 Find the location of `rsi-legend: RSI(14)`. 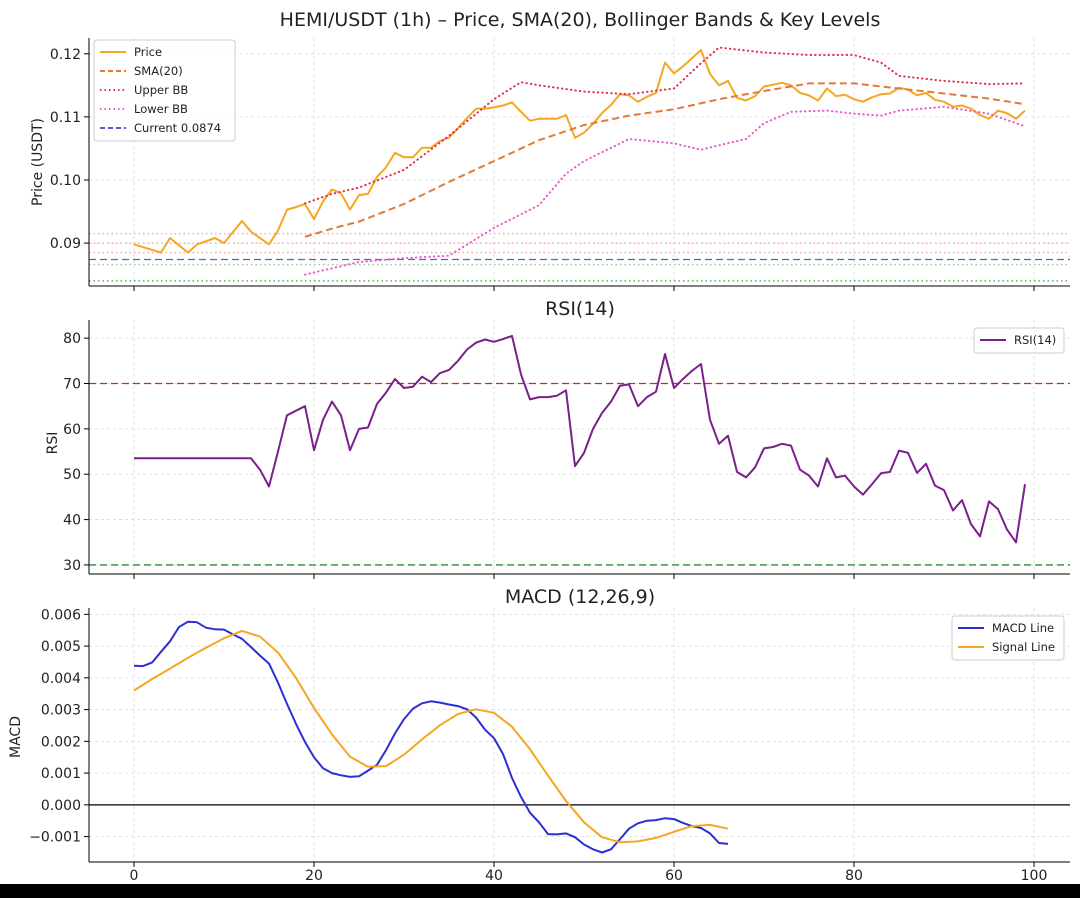

rsi-legend: RSI(14) is located at coordinates (1019, 340).